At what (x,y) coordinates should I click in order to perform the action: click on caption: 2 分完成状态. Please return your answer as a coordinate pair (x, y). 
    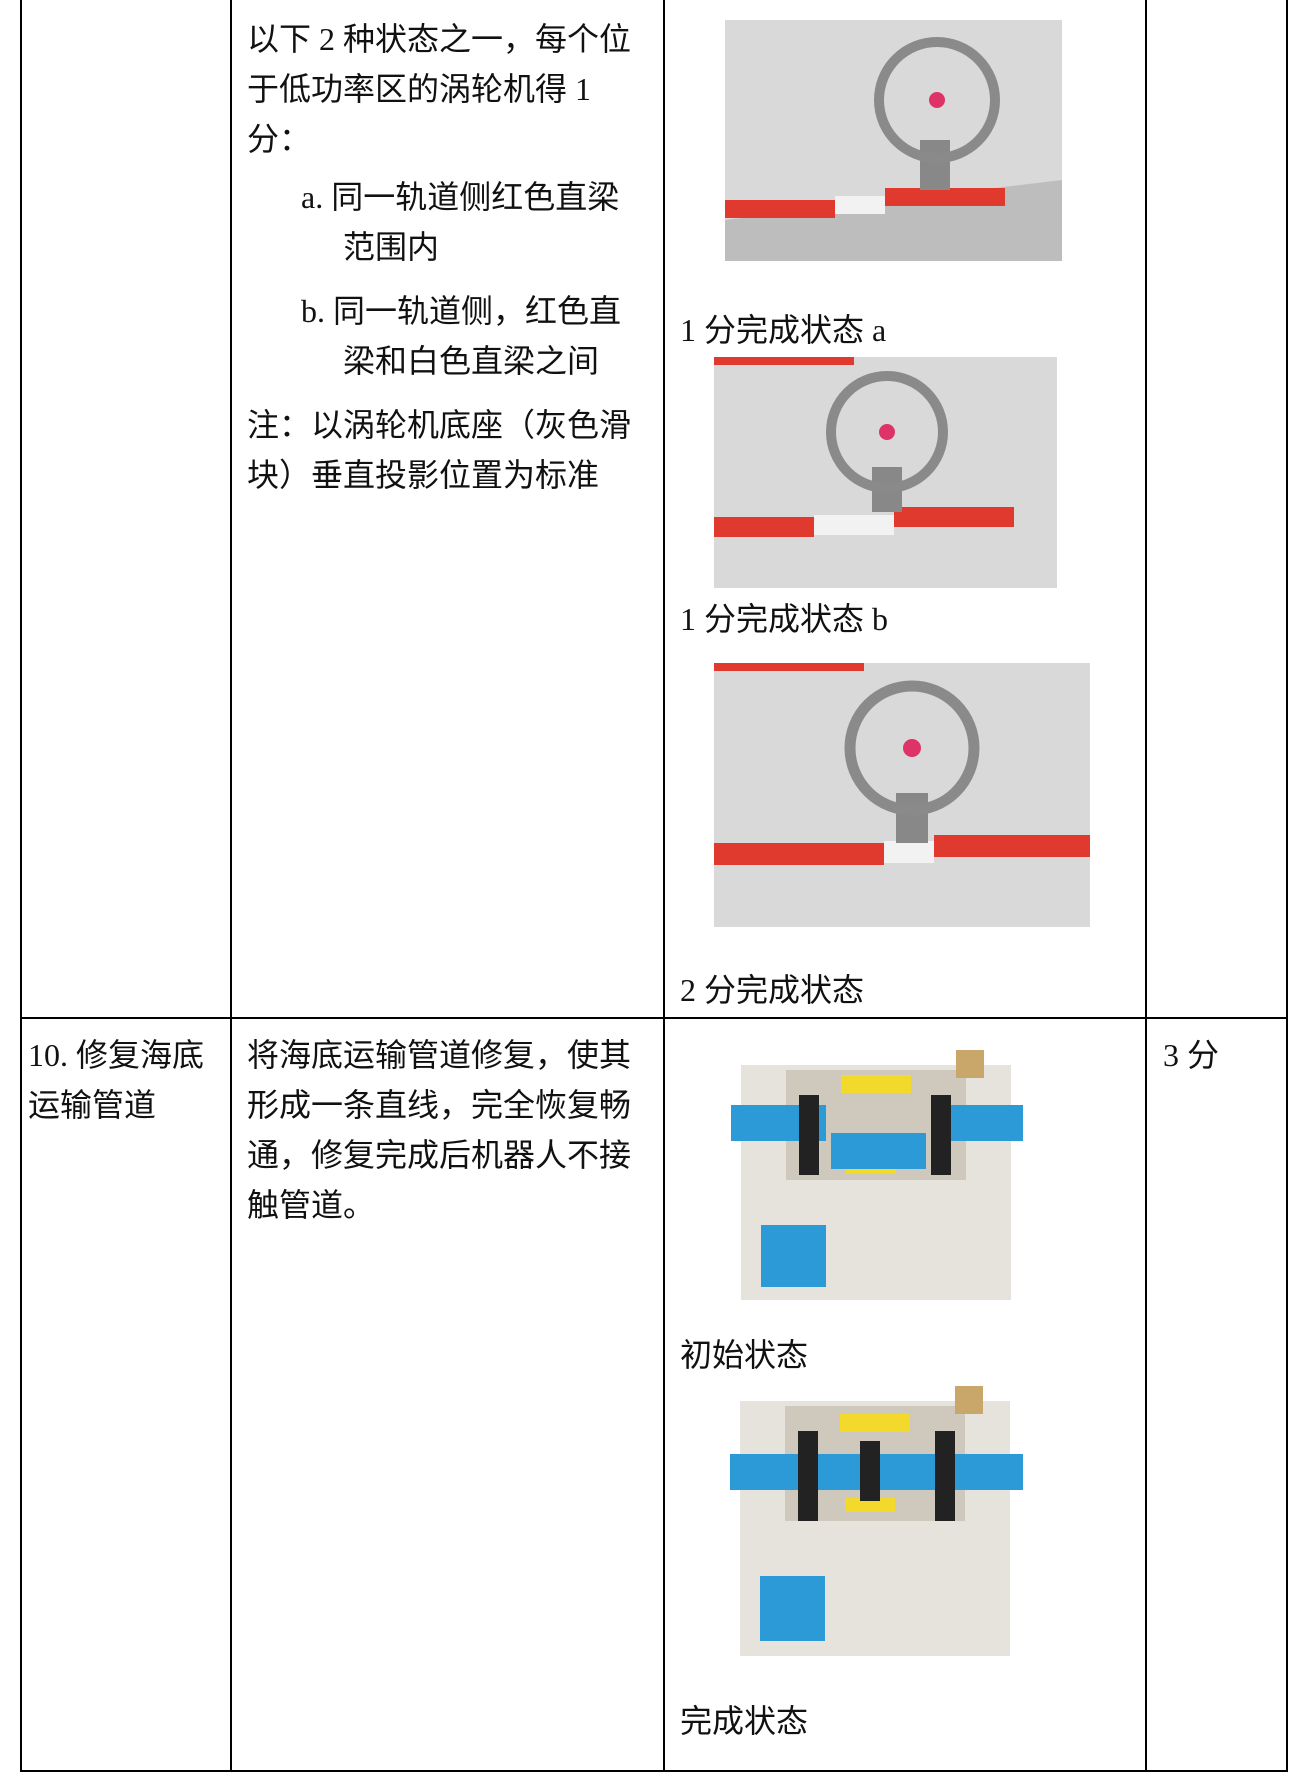
    Looking at the image, I should click on (772, 990).